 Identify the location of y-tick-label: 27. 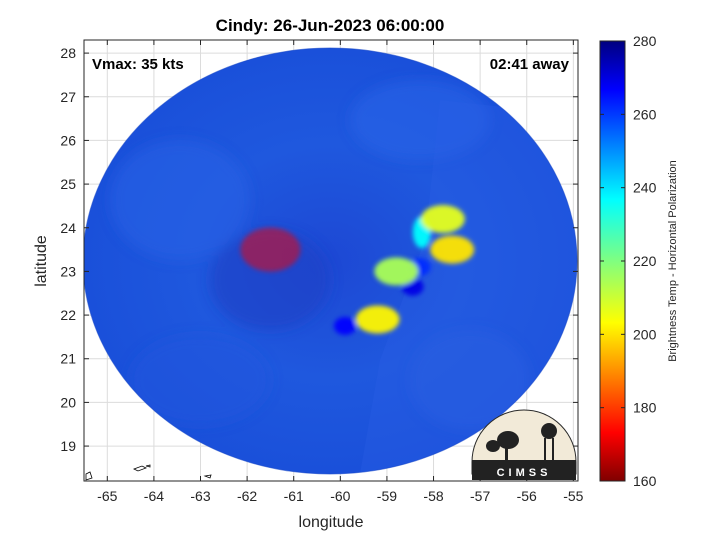
(68, 97).